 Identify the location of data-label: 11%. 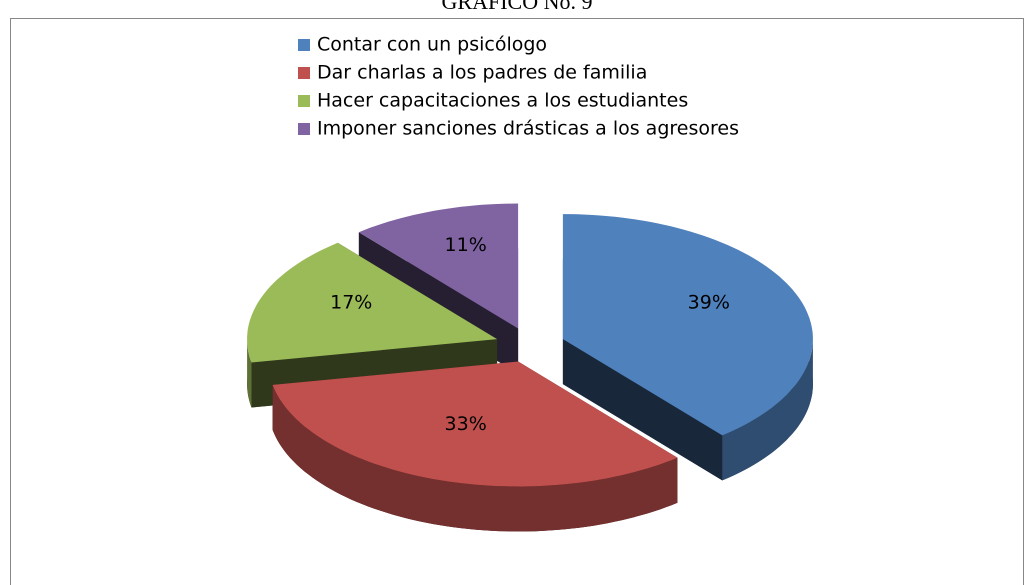
(466, 245).